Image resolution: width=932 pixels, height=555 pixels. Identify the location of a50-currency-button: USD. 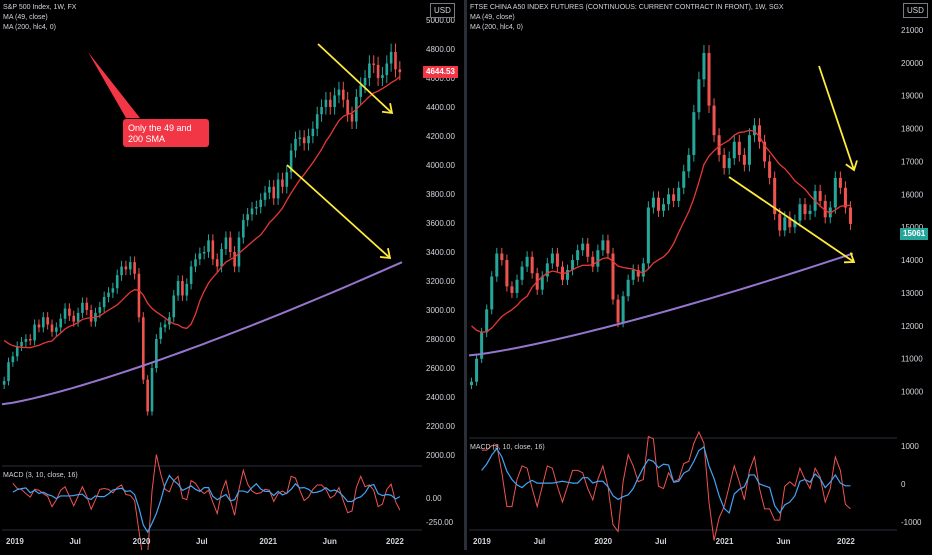
(915, 10).